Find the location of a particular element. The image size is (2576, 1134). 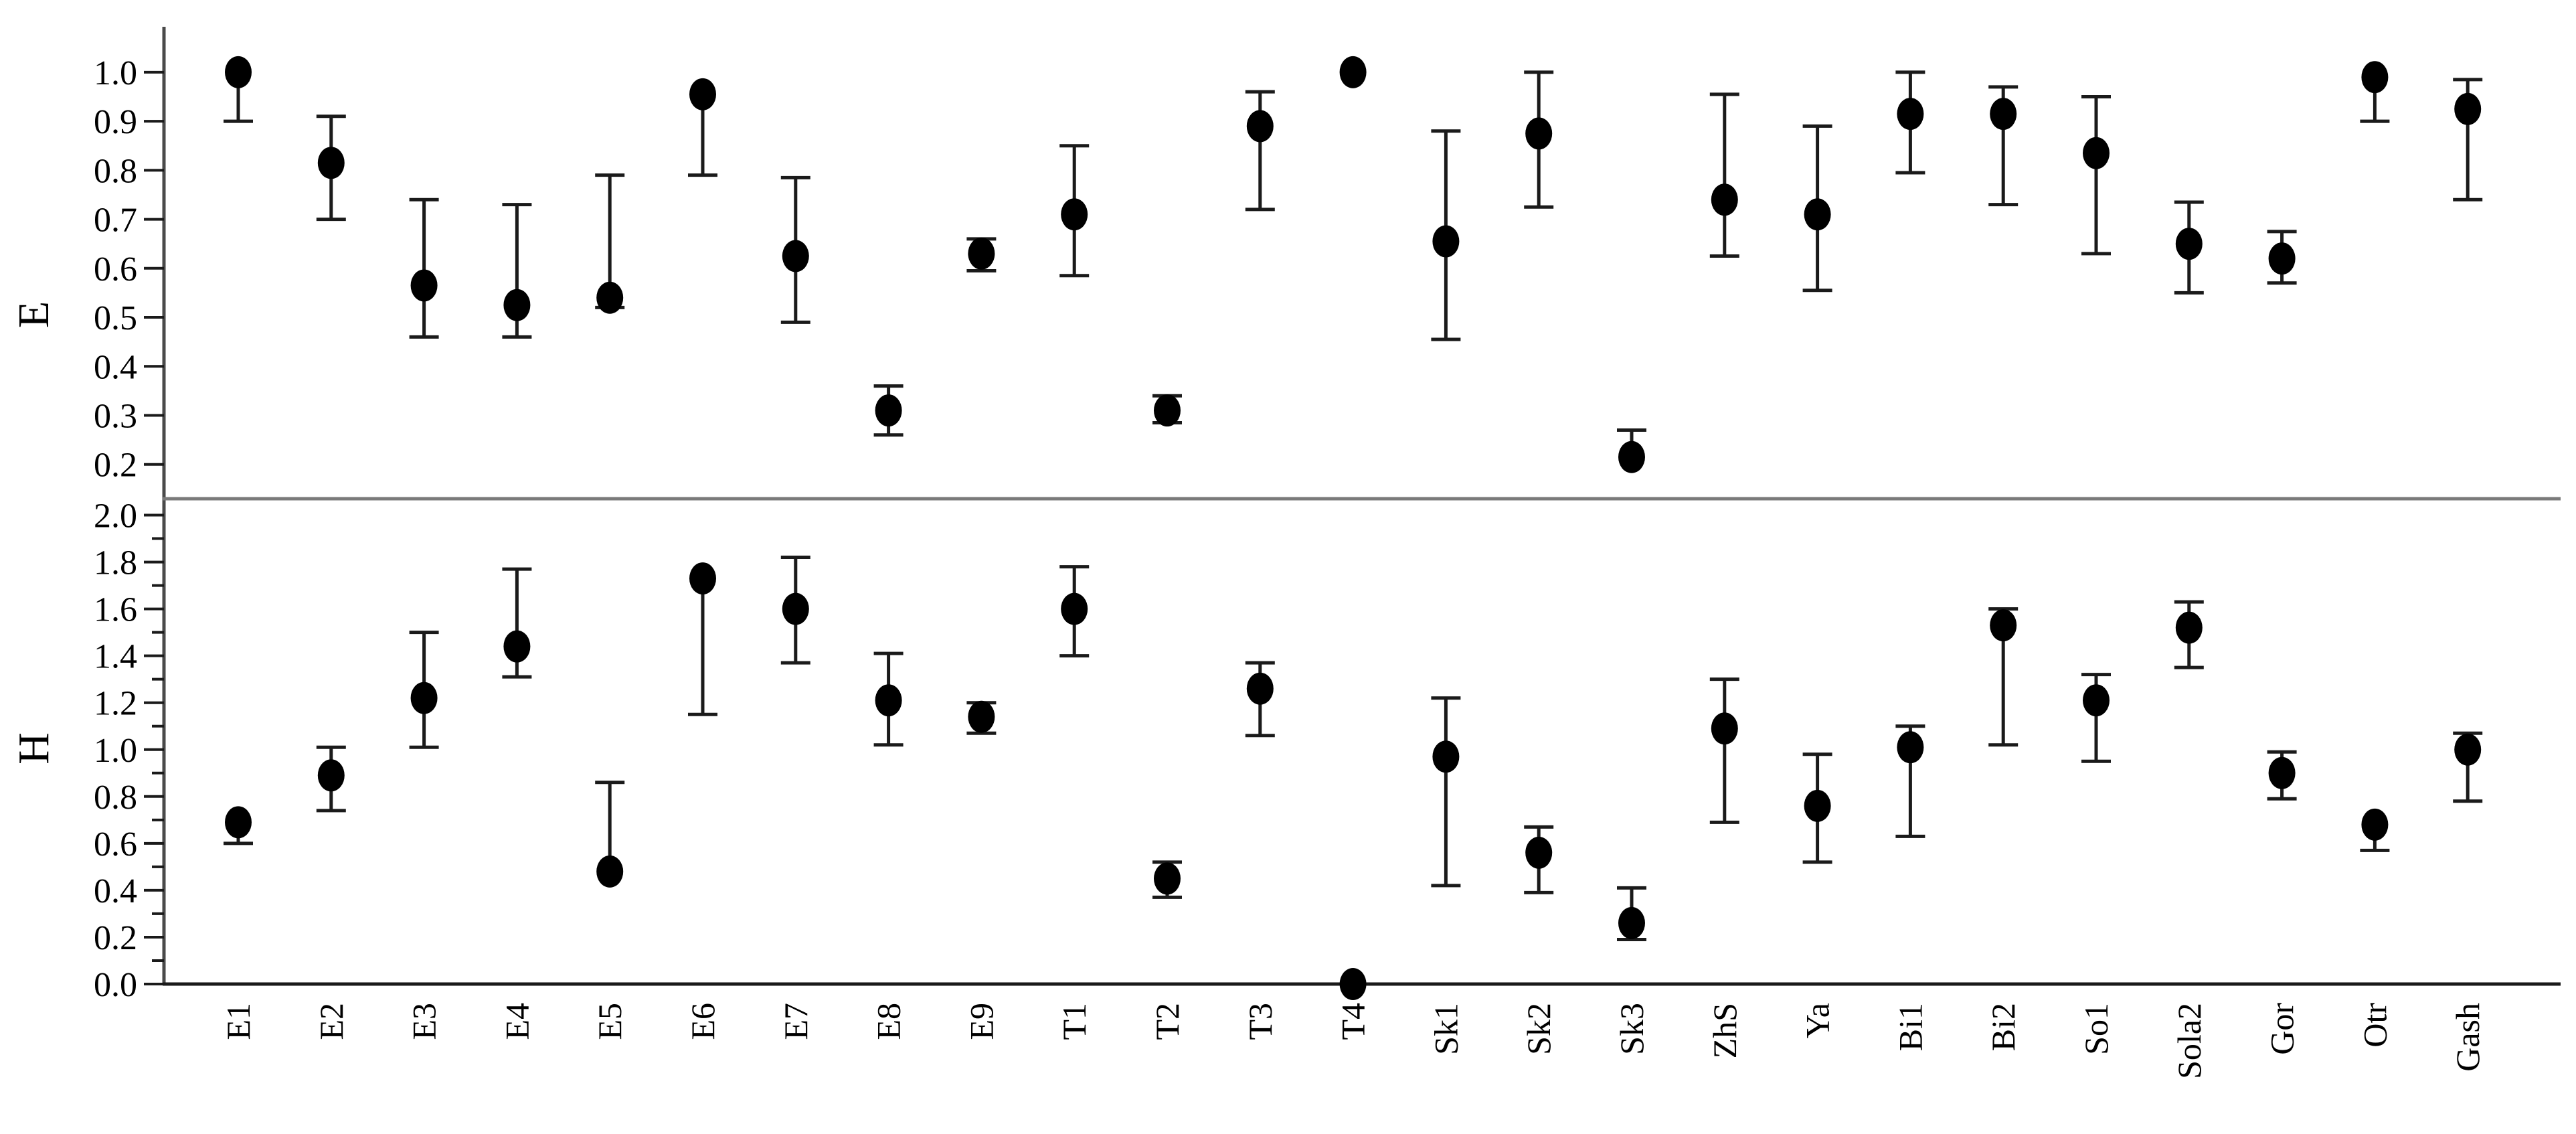

data-point-E-E8 is located at coordinates (888, 410).